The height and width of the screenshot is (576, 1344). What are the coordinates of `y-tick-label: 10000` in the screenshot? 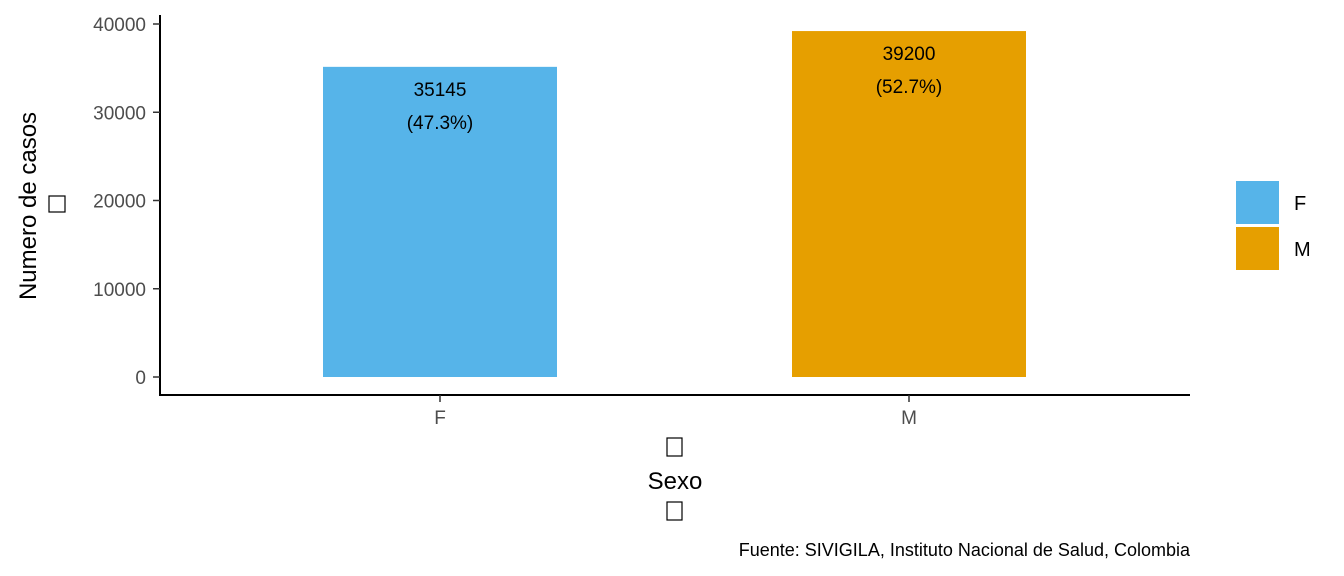 It's located at (119, 290).